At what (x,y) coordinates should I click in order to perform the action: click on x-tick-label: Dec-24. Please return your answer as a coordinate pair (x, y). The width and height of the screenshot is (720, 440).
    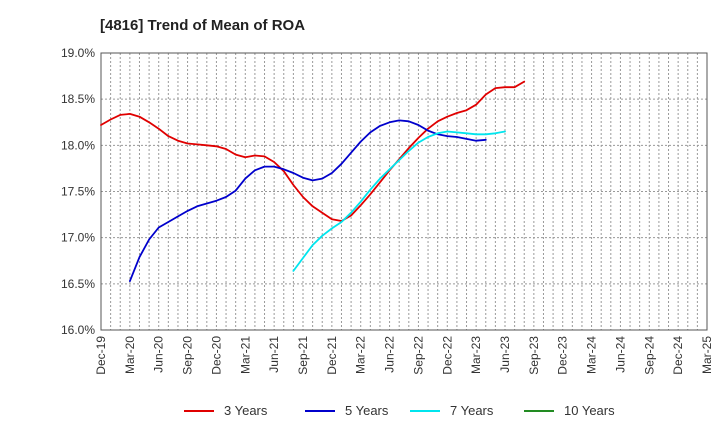
    Looking at the image, I should click on (678, 355).